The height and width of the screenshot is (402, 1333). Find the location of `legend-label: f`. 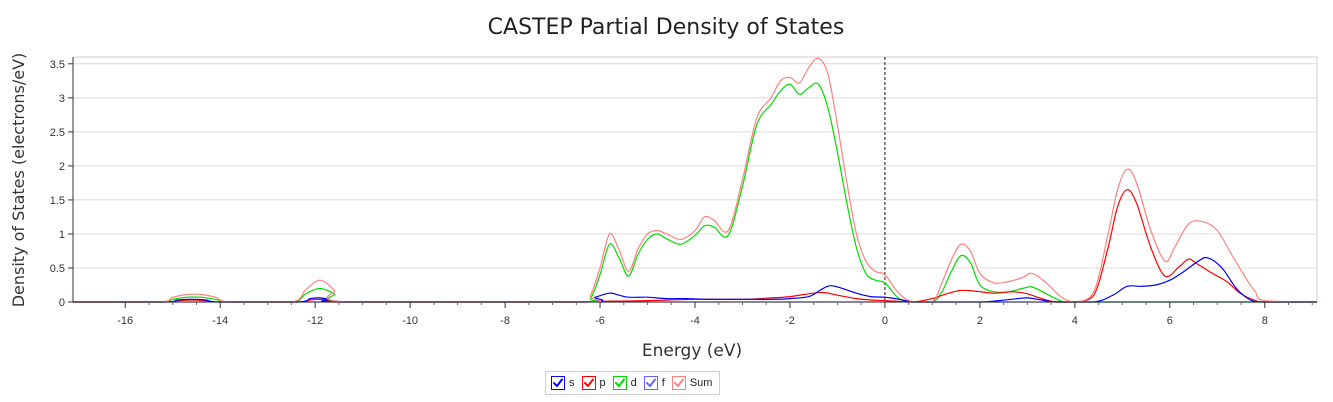

legend-label: f is located at coordinates (663, 383).